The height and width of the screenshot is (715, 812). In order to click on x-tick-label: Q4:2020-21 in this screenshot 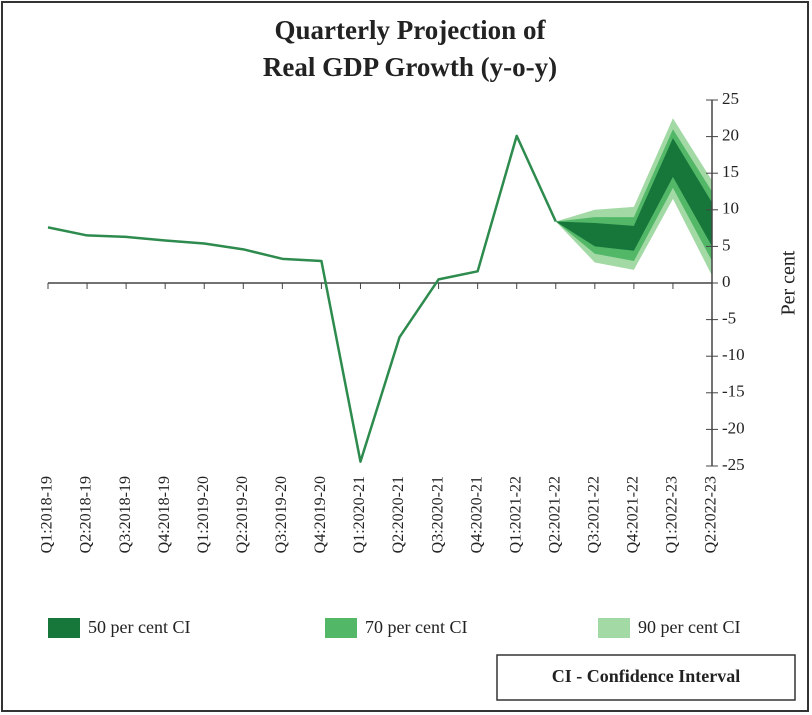, I will do `click(476, 514)`.